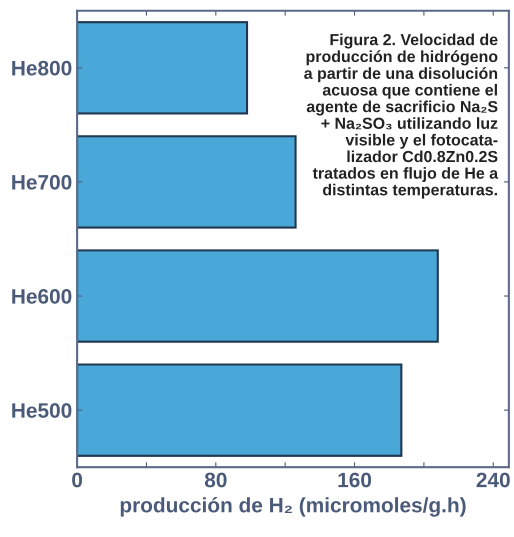  I want to click on text: Figura 2. Velocidad de producción de hidrógeno a partir de una disolución acuosa que contiene el agente de sacrificio Na₂S + Na₂SO₃ utilizando luz visible y el fotocata- lizador Cd0.8Zn0.2S tratados en flujo de He a distintas temperaturas., so click(401, 116).